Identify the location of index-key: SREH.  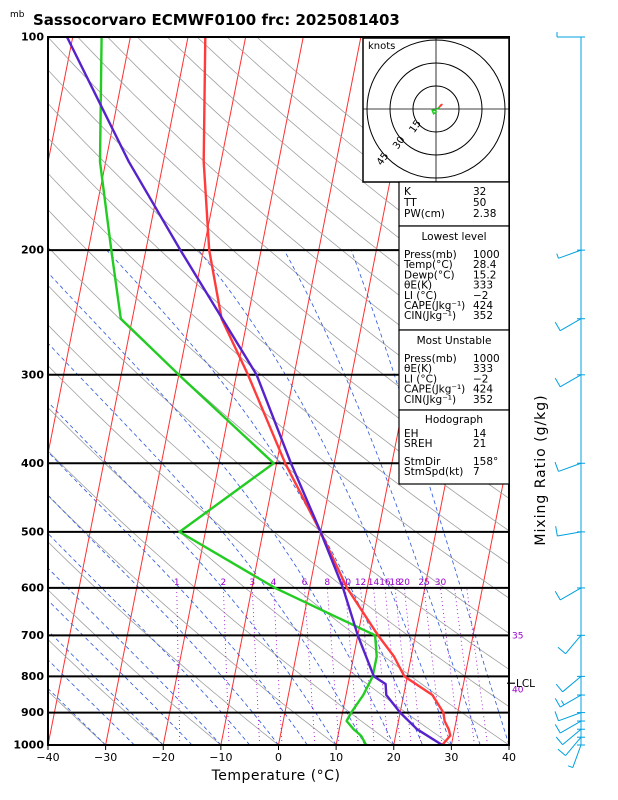
(418, 444).